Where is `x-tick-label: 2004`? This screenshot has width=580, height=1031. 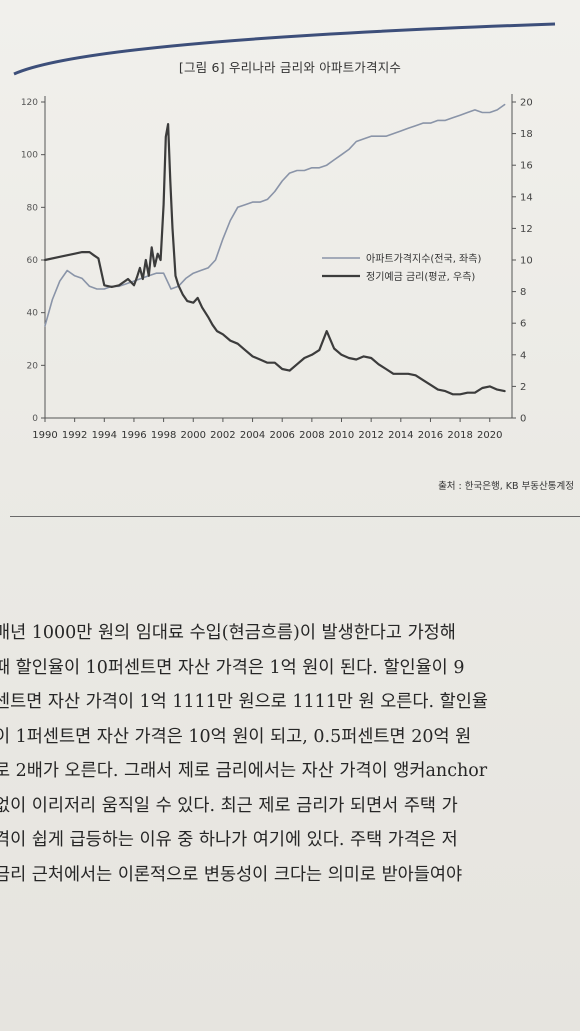
x-tick-label: 2004 is located at coordinates (252, 435).